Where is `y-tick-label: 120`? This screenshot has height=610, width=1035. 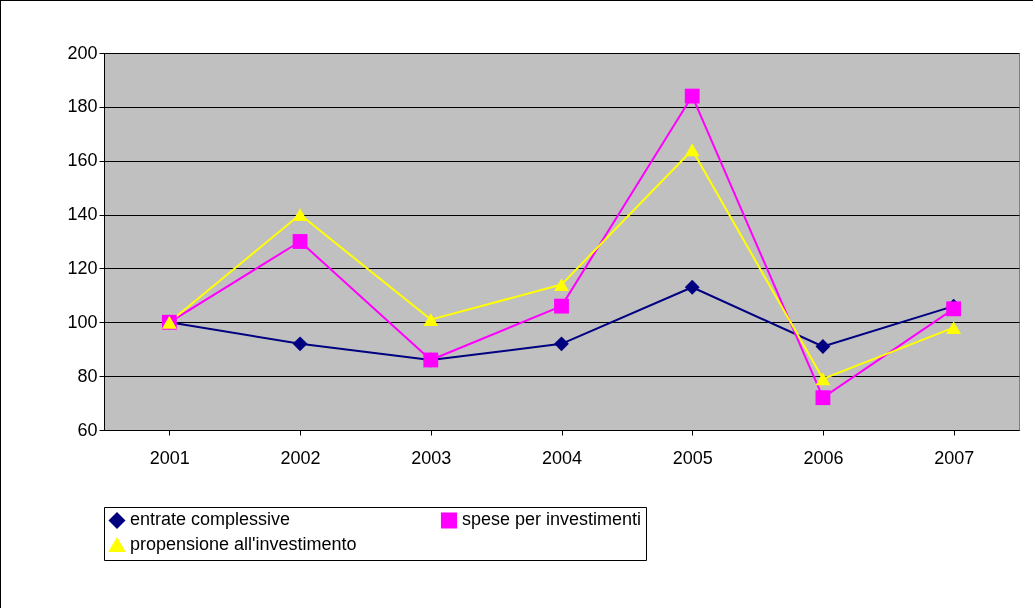 y-tick-label: 120 is located at coordinates (82, 267).